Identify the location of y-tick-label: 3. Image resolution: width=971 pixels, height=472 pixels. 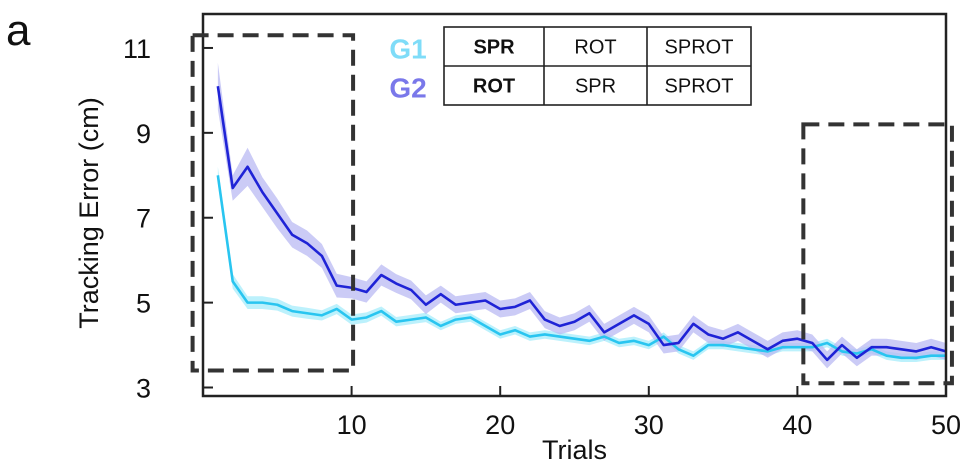
(143, 389).